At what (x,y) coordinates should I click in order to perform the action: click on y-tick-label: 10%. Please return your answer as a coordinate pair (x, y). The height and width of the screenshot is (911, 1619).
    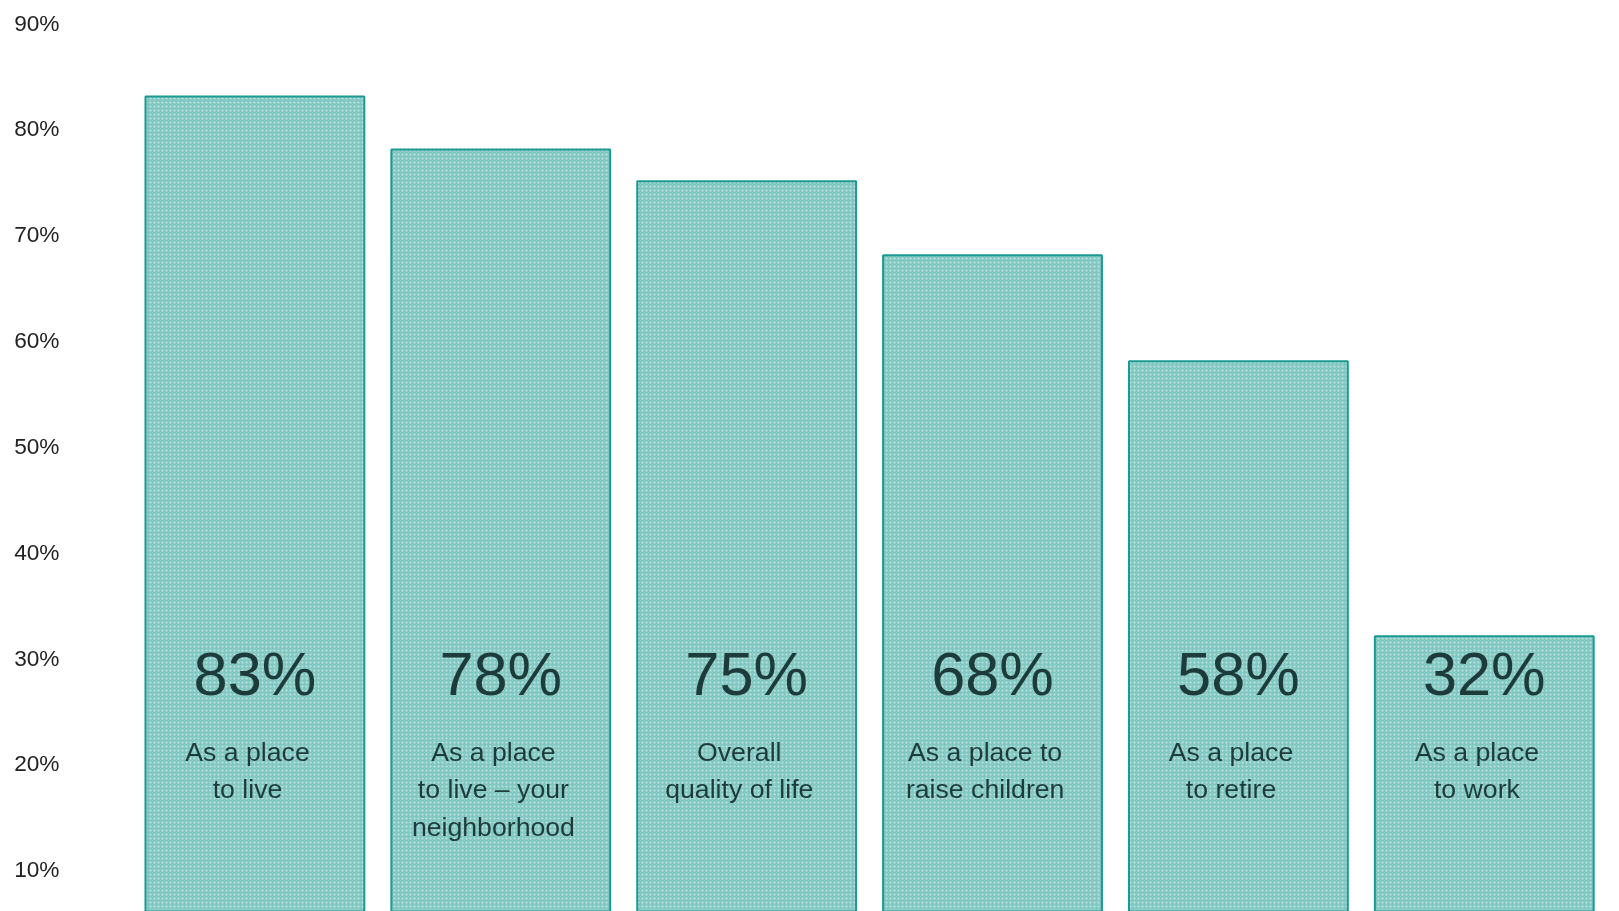
    Looking at the image, I should click on (37, 869).